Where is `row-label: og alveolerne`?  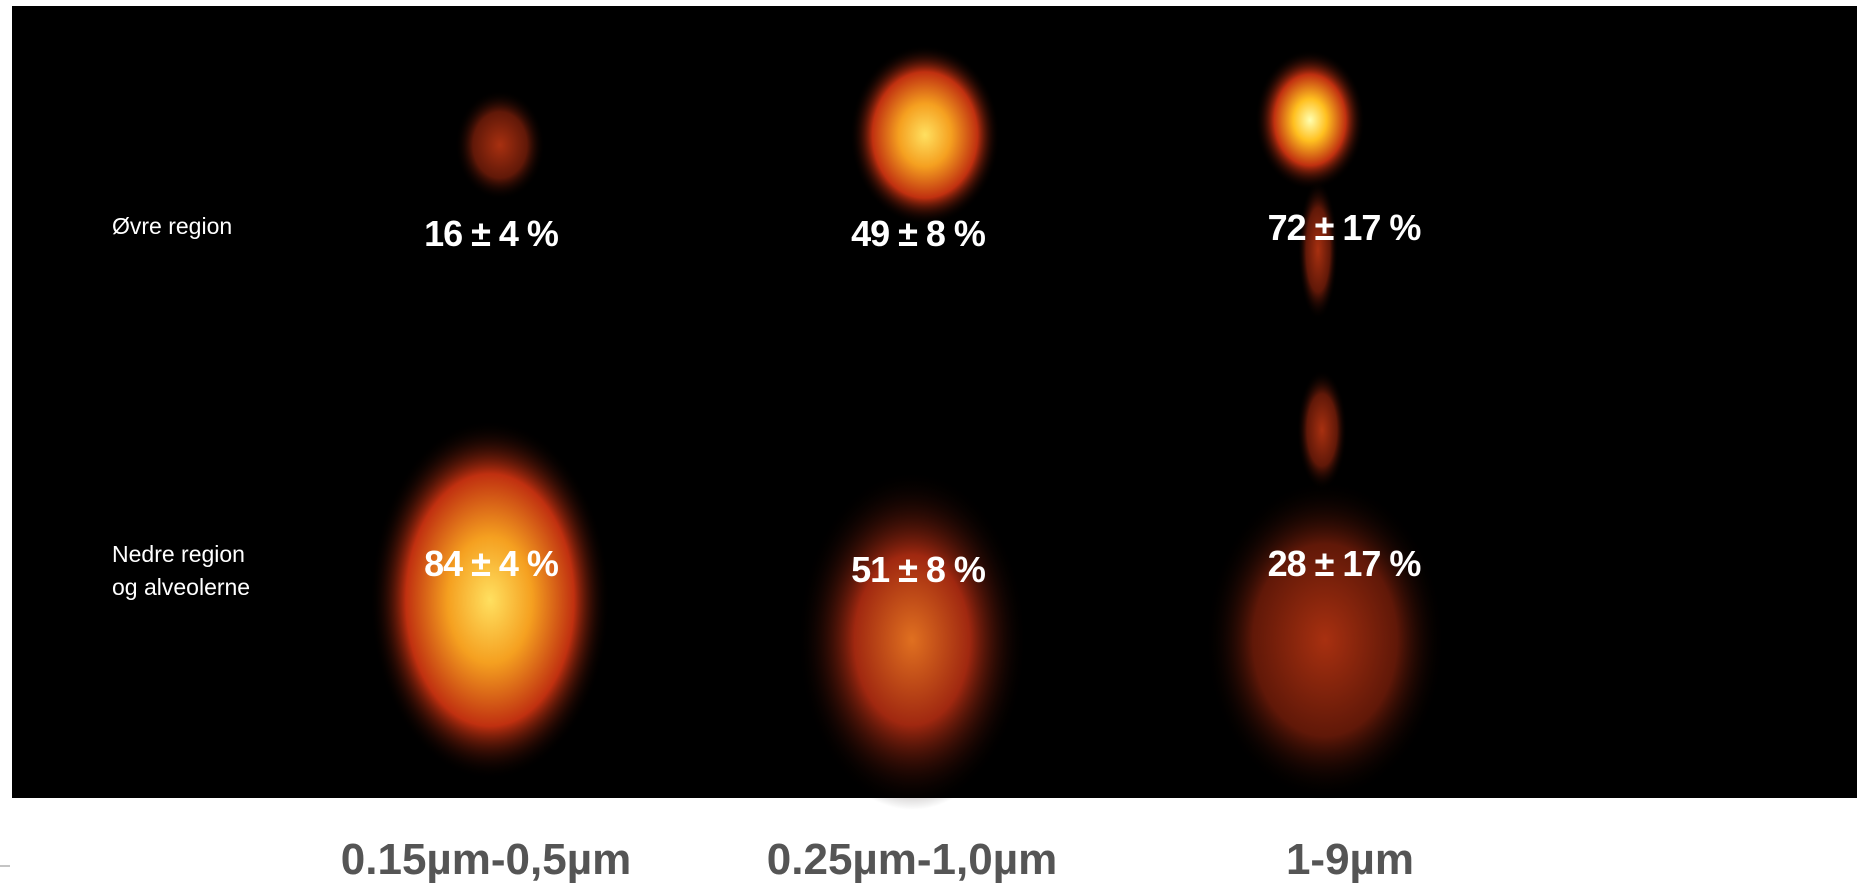 row-label: og alveolerne is located at coordinates (181, 587).